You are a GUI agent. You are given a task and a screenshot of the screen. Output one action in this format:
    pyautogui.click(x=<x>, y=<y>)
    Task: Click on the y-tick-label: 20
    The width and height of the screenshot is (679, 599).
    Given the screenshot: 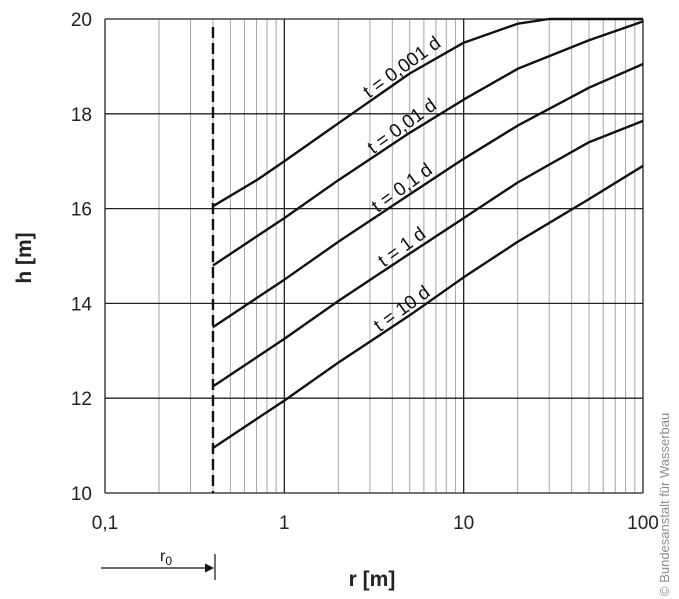 What is the action you would take?
    pyautogui.click(x=81, y=20)
    